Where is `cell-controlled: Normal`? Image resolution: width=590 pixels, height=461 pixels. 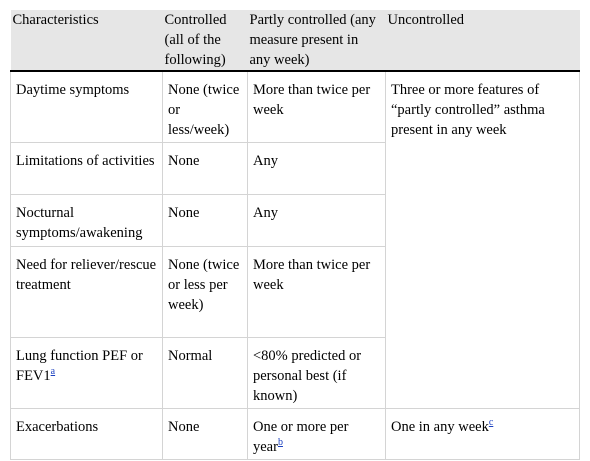 cell-controlled: Normal is located at coordinates (205, 373).